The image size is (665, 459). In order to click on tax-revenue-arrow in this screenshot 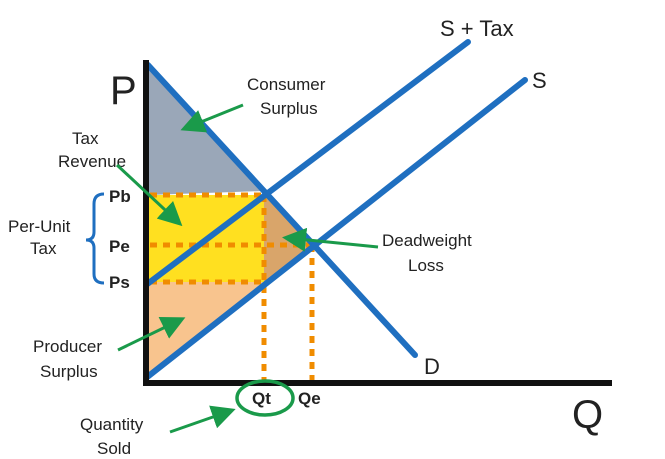, I will do `click(149, 195)`.